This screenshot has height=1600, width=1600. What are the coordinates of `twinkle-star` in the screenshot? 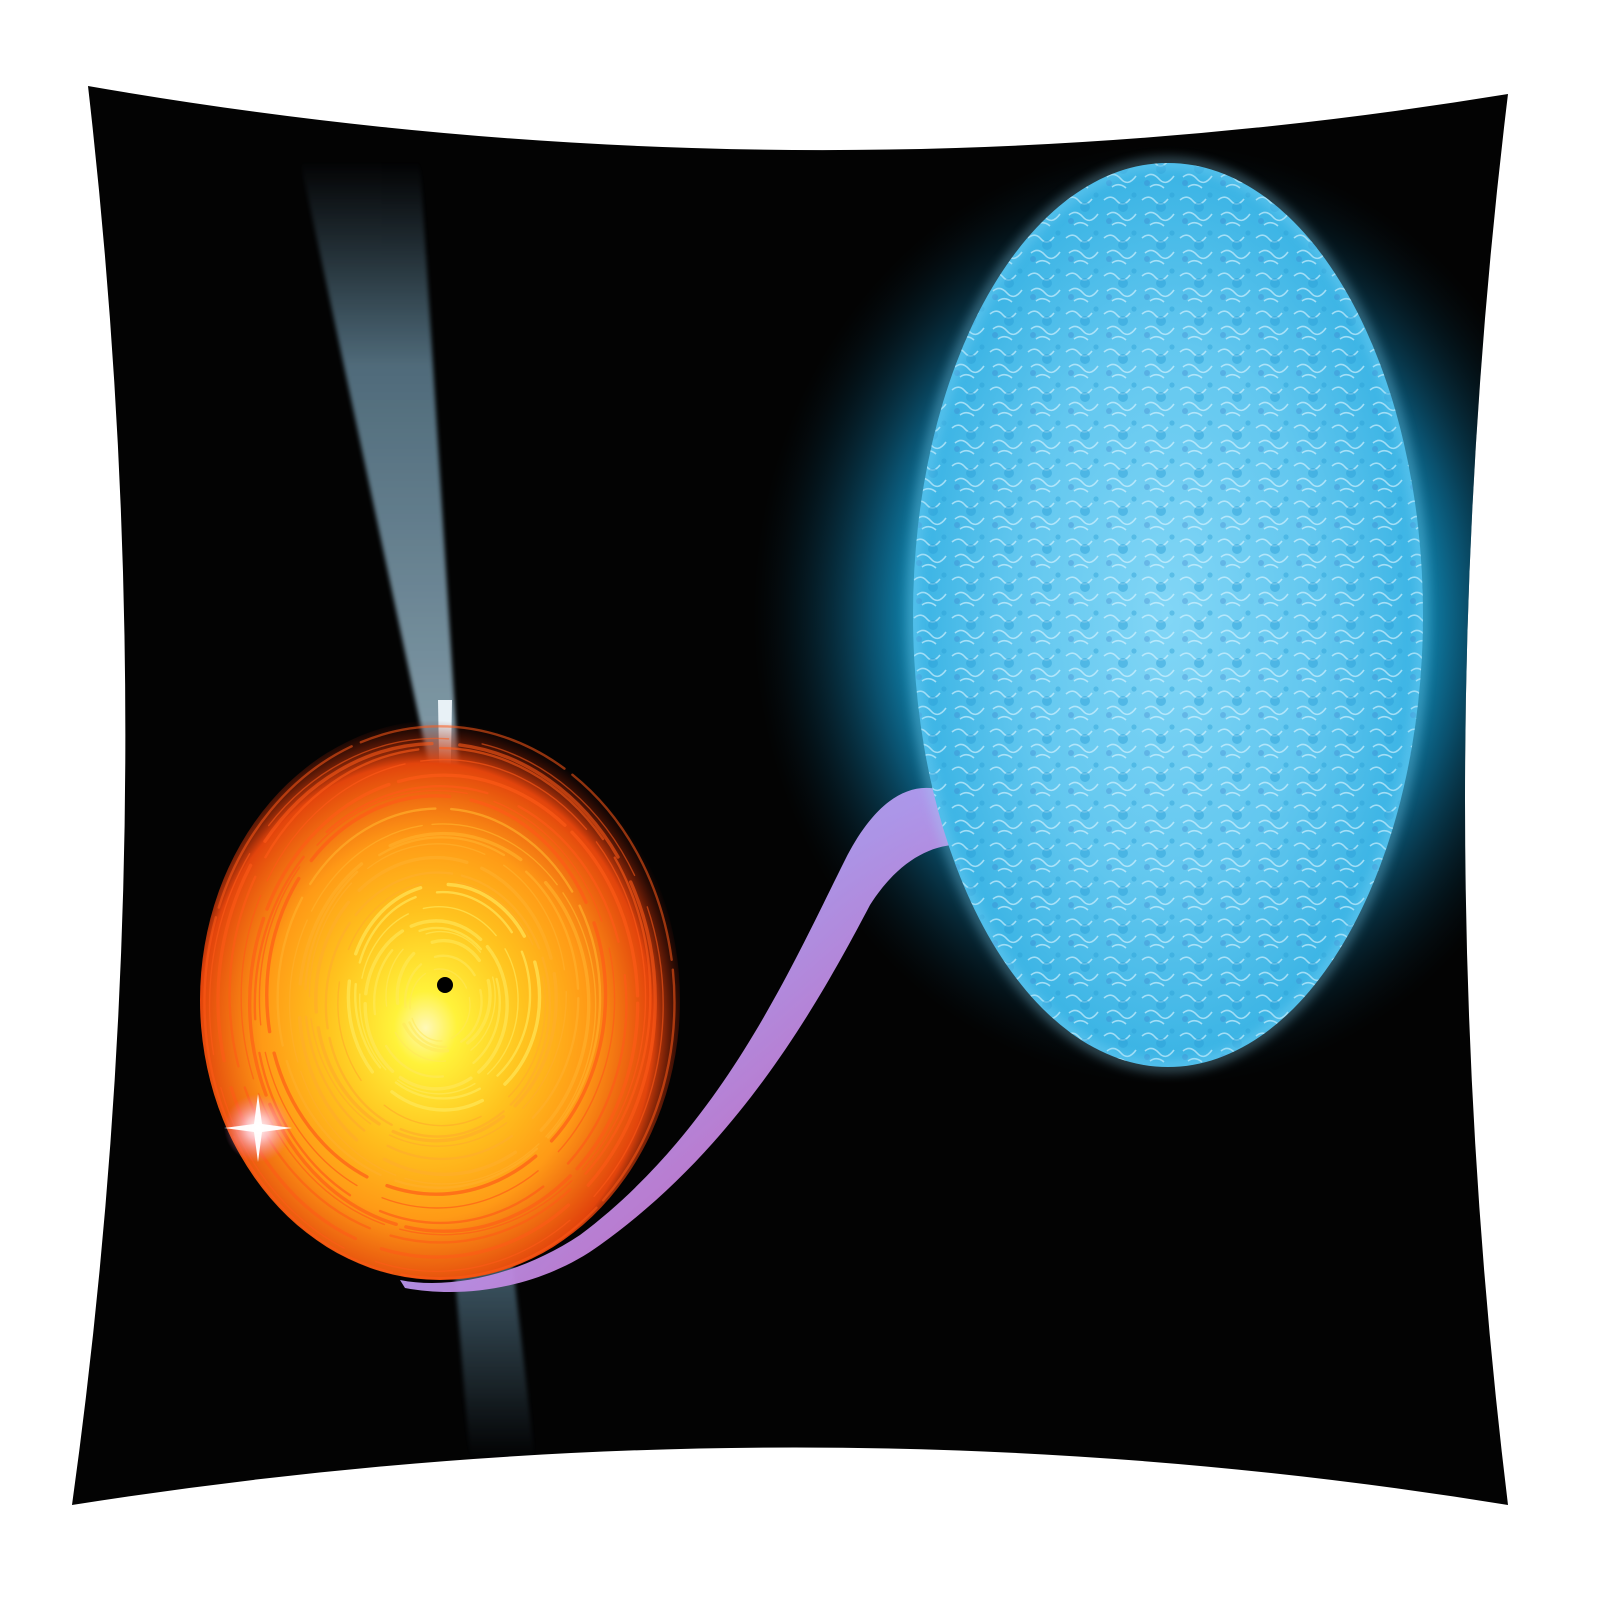 It's located at (258, 1128).